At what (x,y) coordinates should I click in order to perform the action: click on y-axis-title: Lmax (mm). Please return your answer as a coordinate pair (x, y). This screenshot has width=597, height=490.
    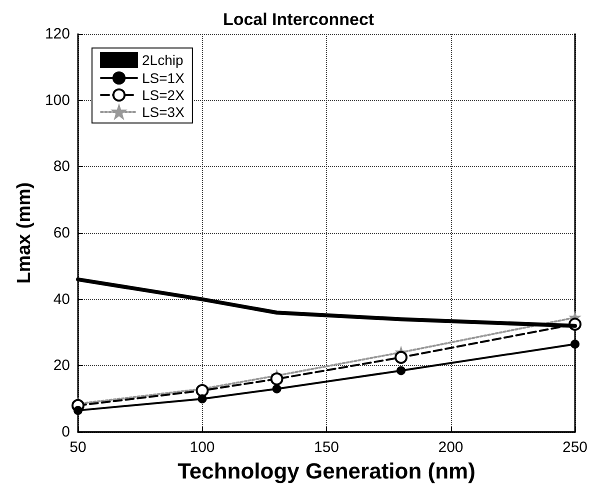
    Looking at the image, I should click on (25, 233).